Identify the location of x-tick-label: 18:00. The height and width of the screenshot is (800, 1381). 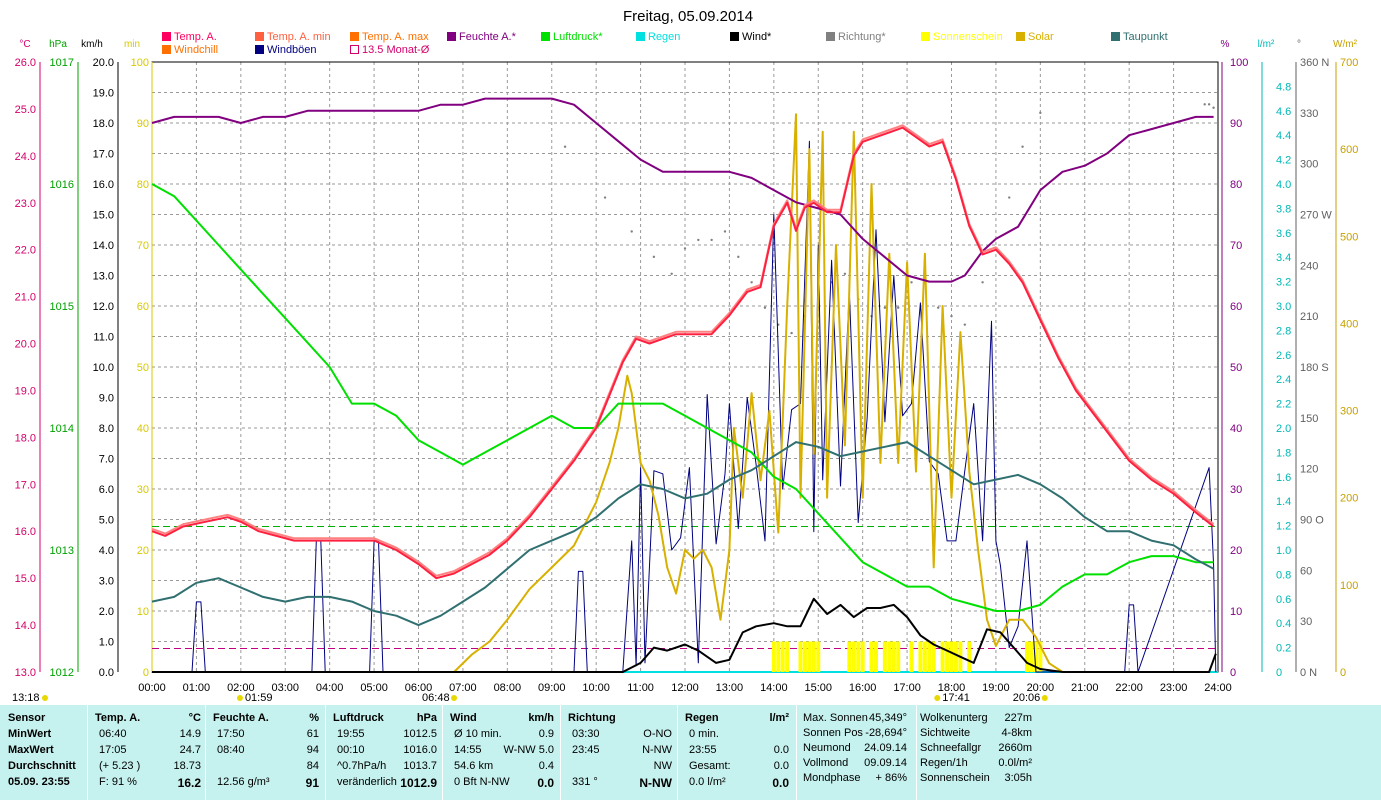
(952, 688).